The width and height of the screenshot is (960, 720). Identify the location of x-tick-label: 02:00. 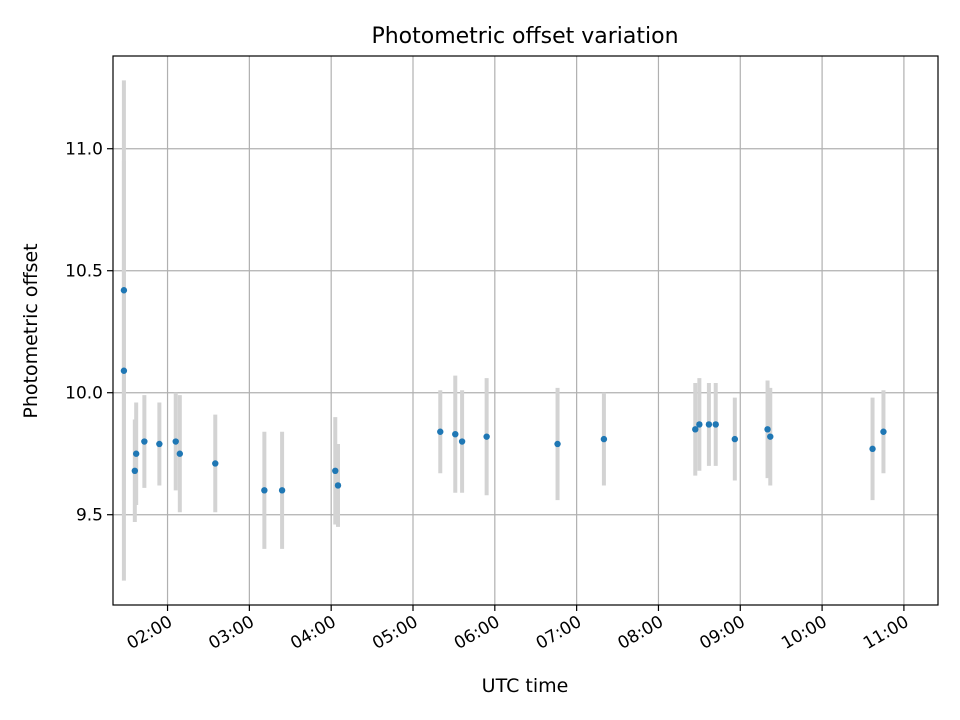
(150, 633).